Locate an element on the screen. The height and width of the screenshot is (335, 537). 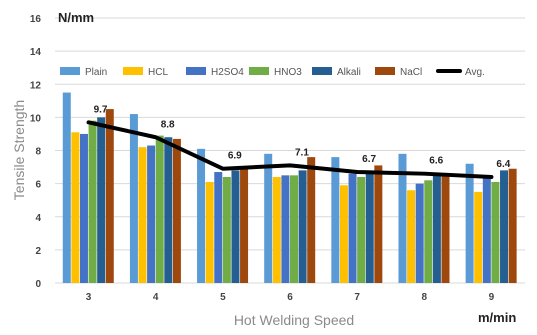
average-data-label: 6.4 is located at coordinates (503, 164).